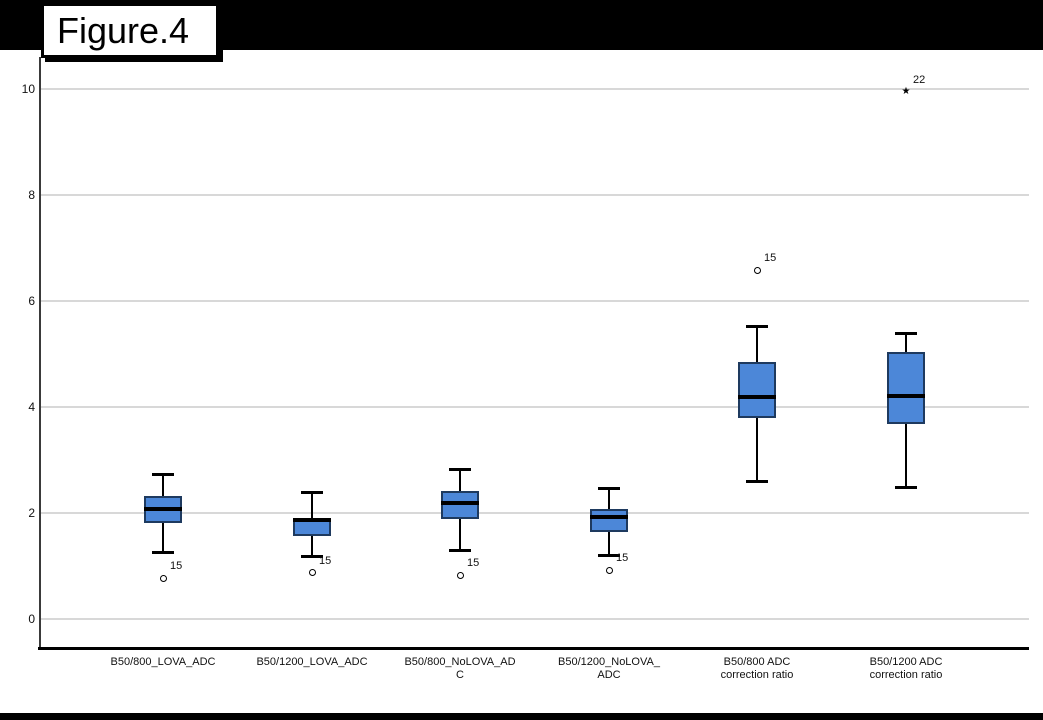 The height and width of the screenshot is (720, 1043). I want to click on category-label: B50/800_NoLOVA_AD C, so click(460, 669).